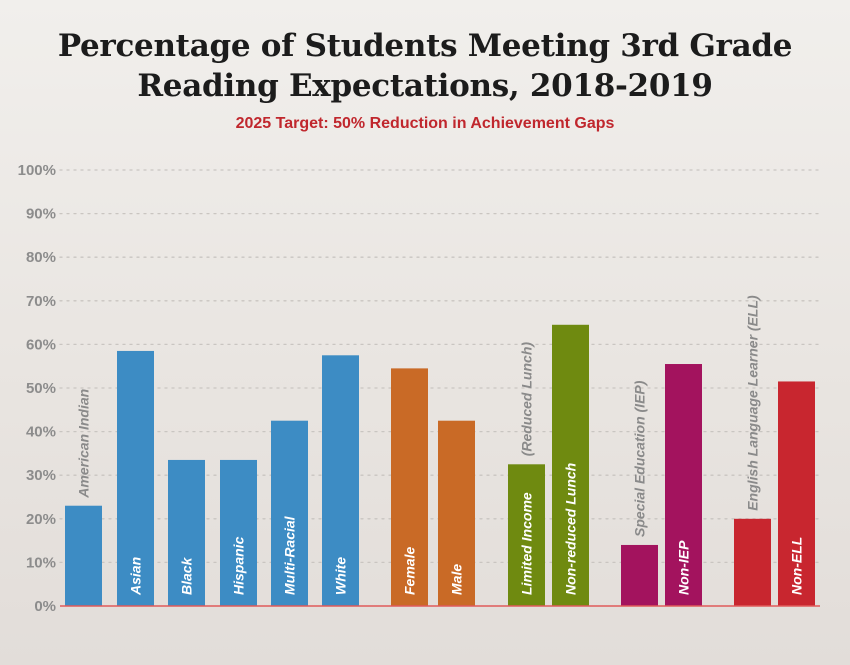 The image size is (850, 665). What do you see at coordinates (425, 46) in the screenshot?
I see `chart-title-line-1: Percentage of Students Meeting 3rd Grade` at bounding box center [425, 46].